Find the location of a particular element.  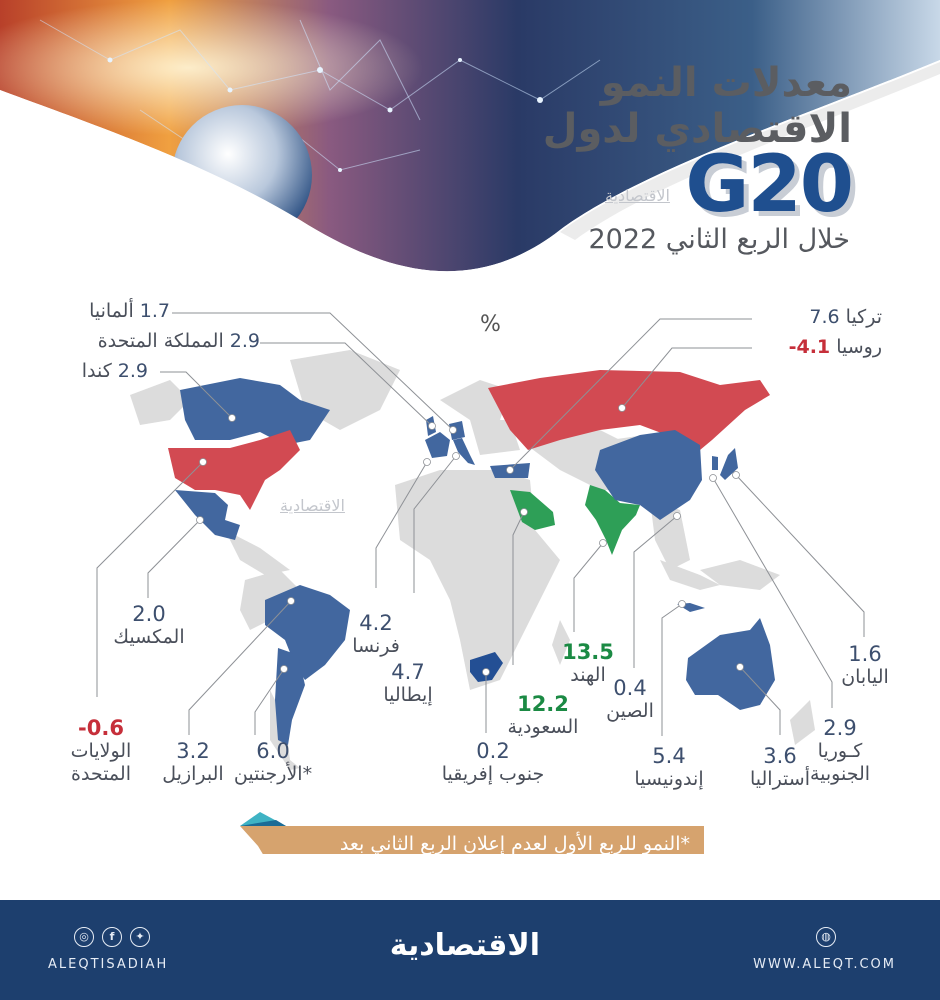

label-argentina: 6.0 *الأرجنتين is located at coordinates (273, 762).